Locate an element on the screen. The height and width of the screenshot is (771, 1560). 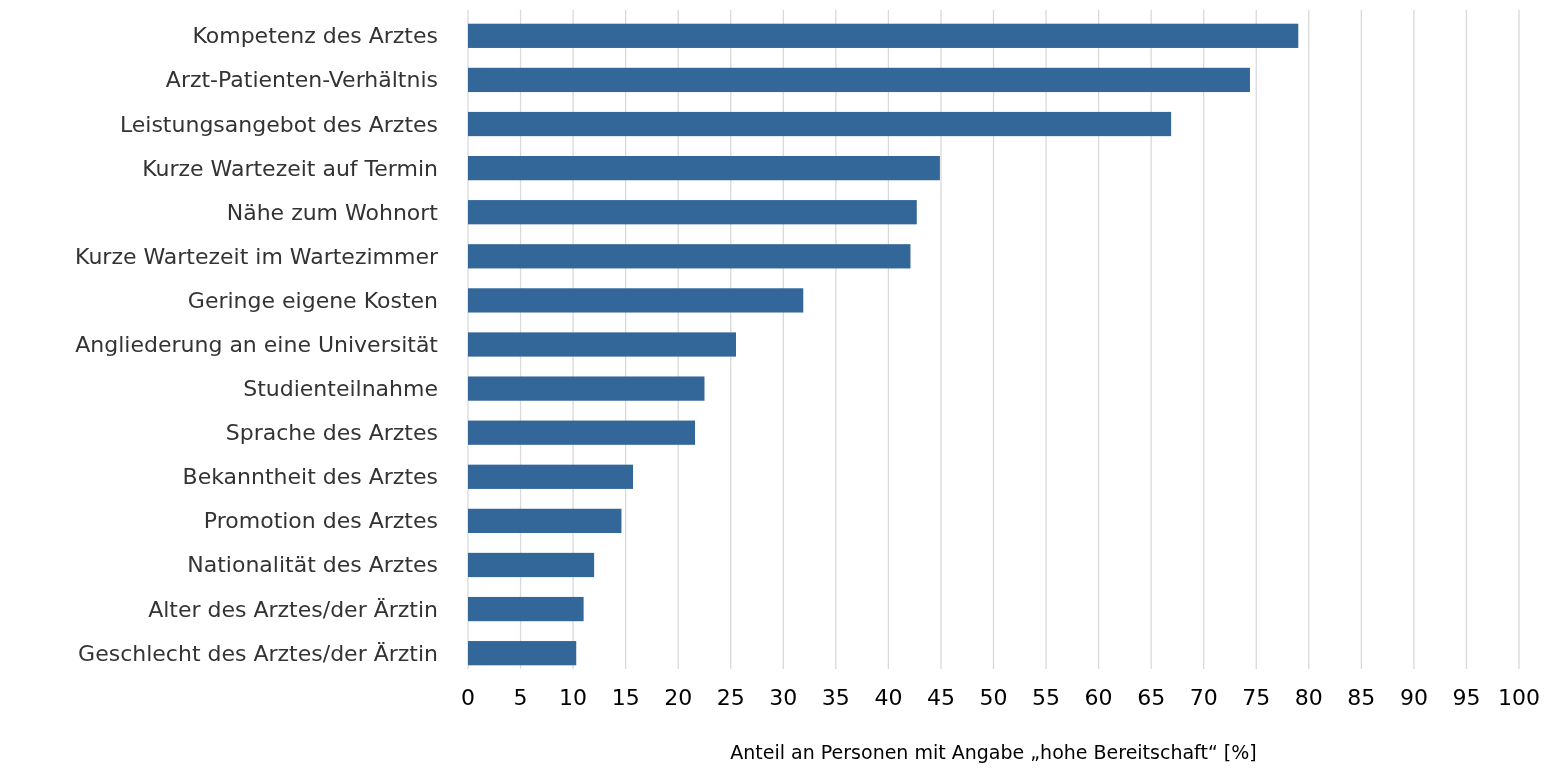
x-tick-label: 90 is located at coordinates (1413, 697).